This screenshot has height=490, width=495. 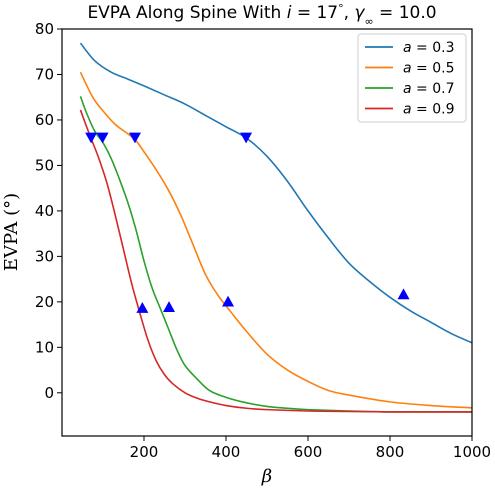 What do you see at coordinates (429, 69) in the screenshot?
I see `legend-label-1: a = 0.5` at bounding box center [429, 69].